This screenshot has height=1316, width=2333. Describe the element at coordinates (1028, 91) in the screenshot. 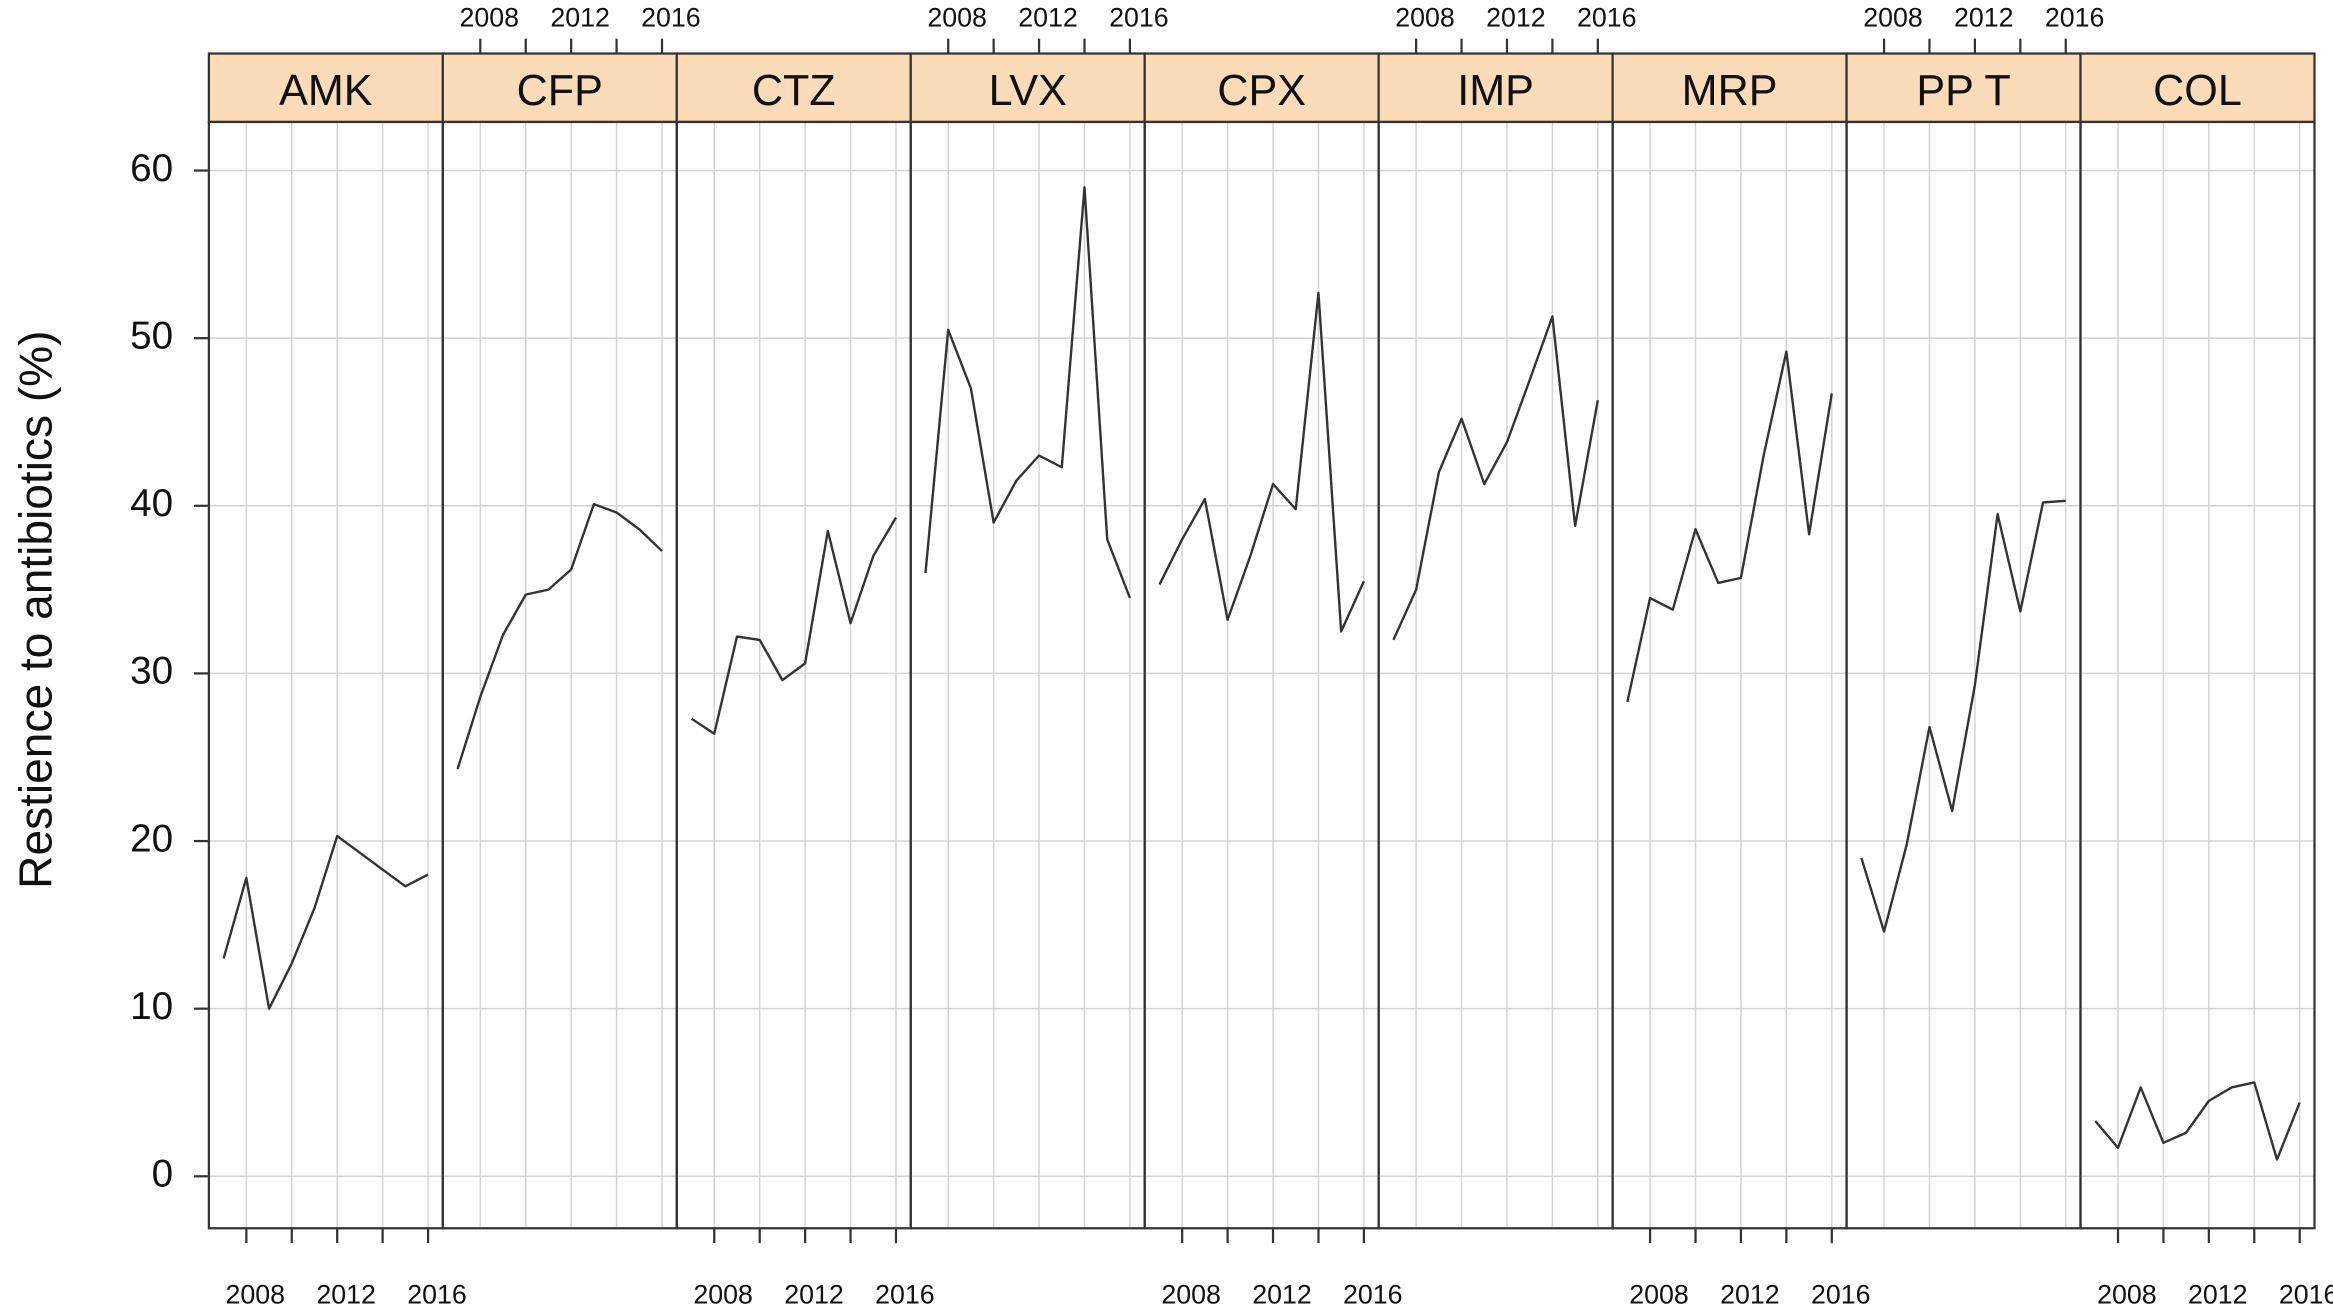

I see `strip-label: LVX` at that location.